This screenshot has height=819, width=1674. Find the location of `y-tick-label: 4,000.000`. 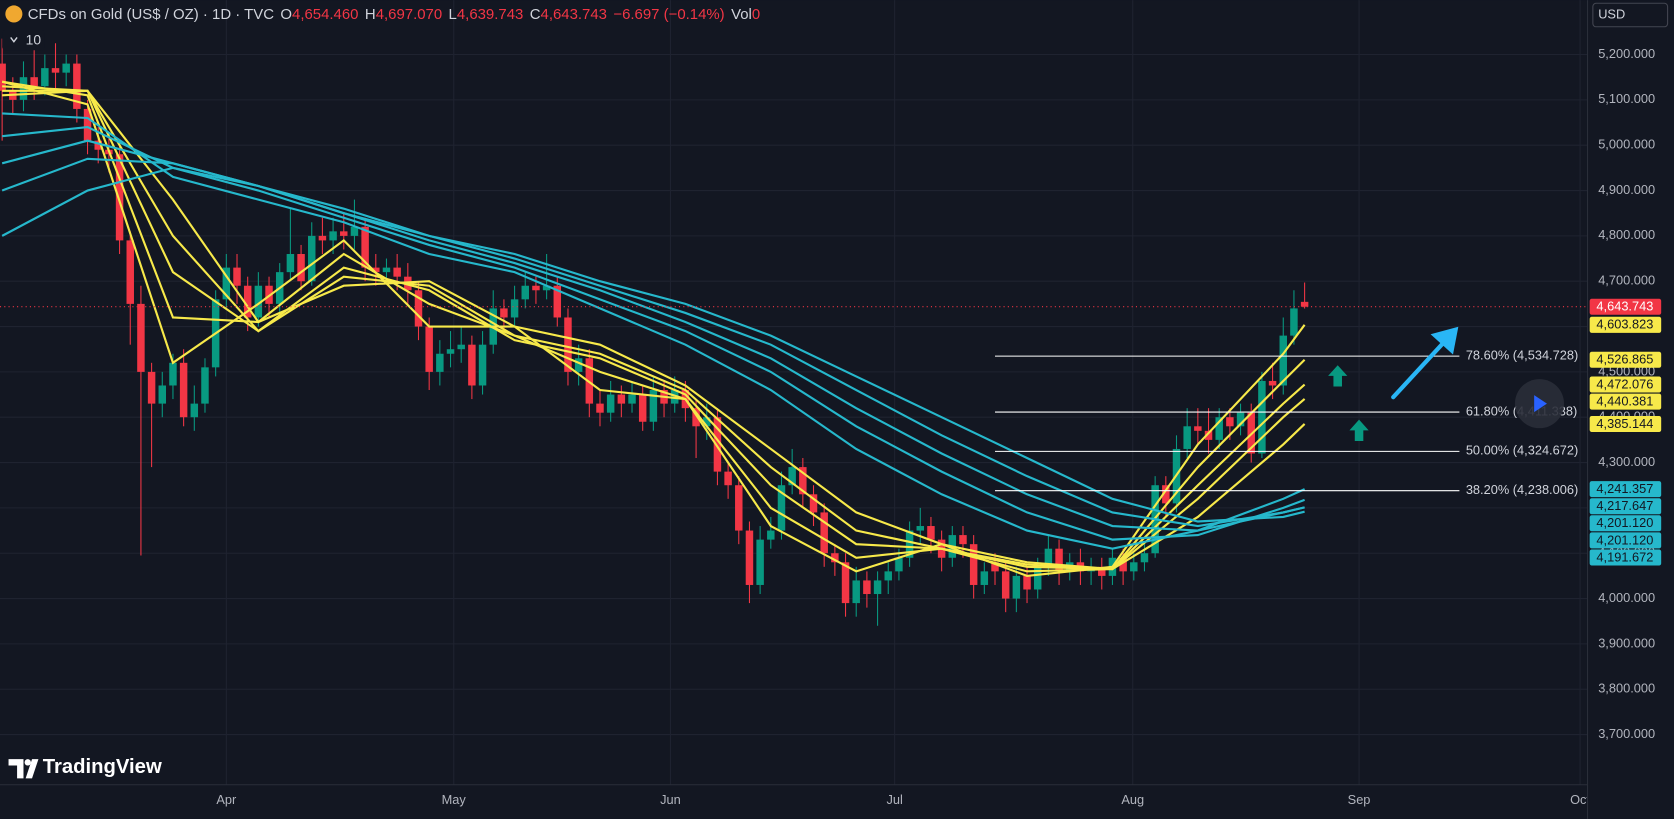

y-tick-label: 4,000.000 is located at coordinates (1626, 597).